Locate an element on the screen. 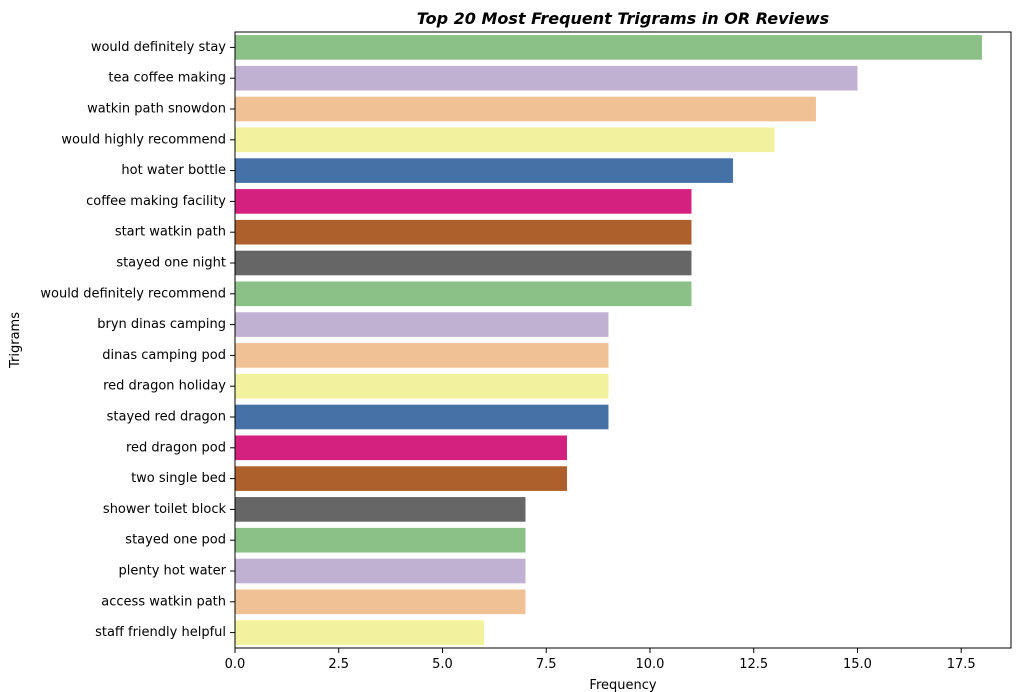 This screenshot has height=692, width=1017. x-tick-label: 17.5 is located at coordinates (961, 664).